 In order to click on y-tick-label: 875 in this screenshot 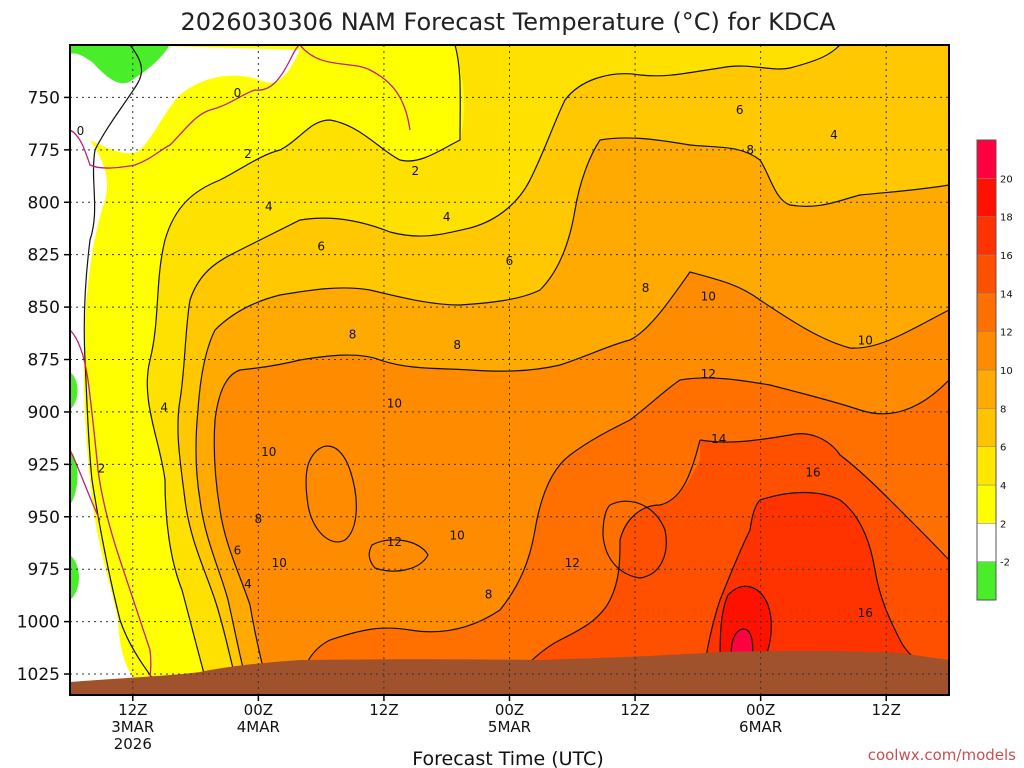, I will do `click(44, 361)`.